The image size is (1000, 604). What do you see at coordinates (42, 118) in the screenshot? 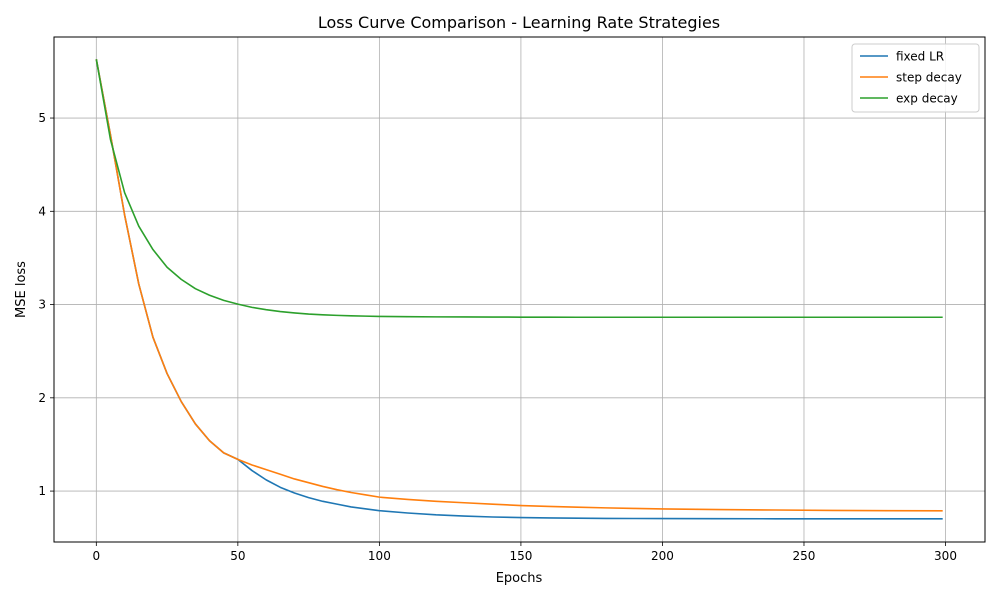
I see `y-tick-label: 5` at bounding box center [42, 118].